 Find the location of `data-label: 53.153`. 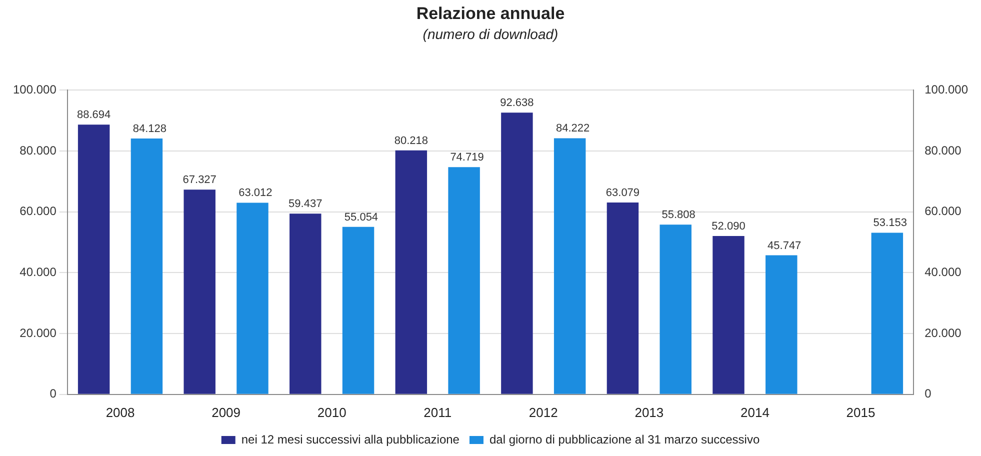

data-label: 53.153 is located at coordinates (890, 223).